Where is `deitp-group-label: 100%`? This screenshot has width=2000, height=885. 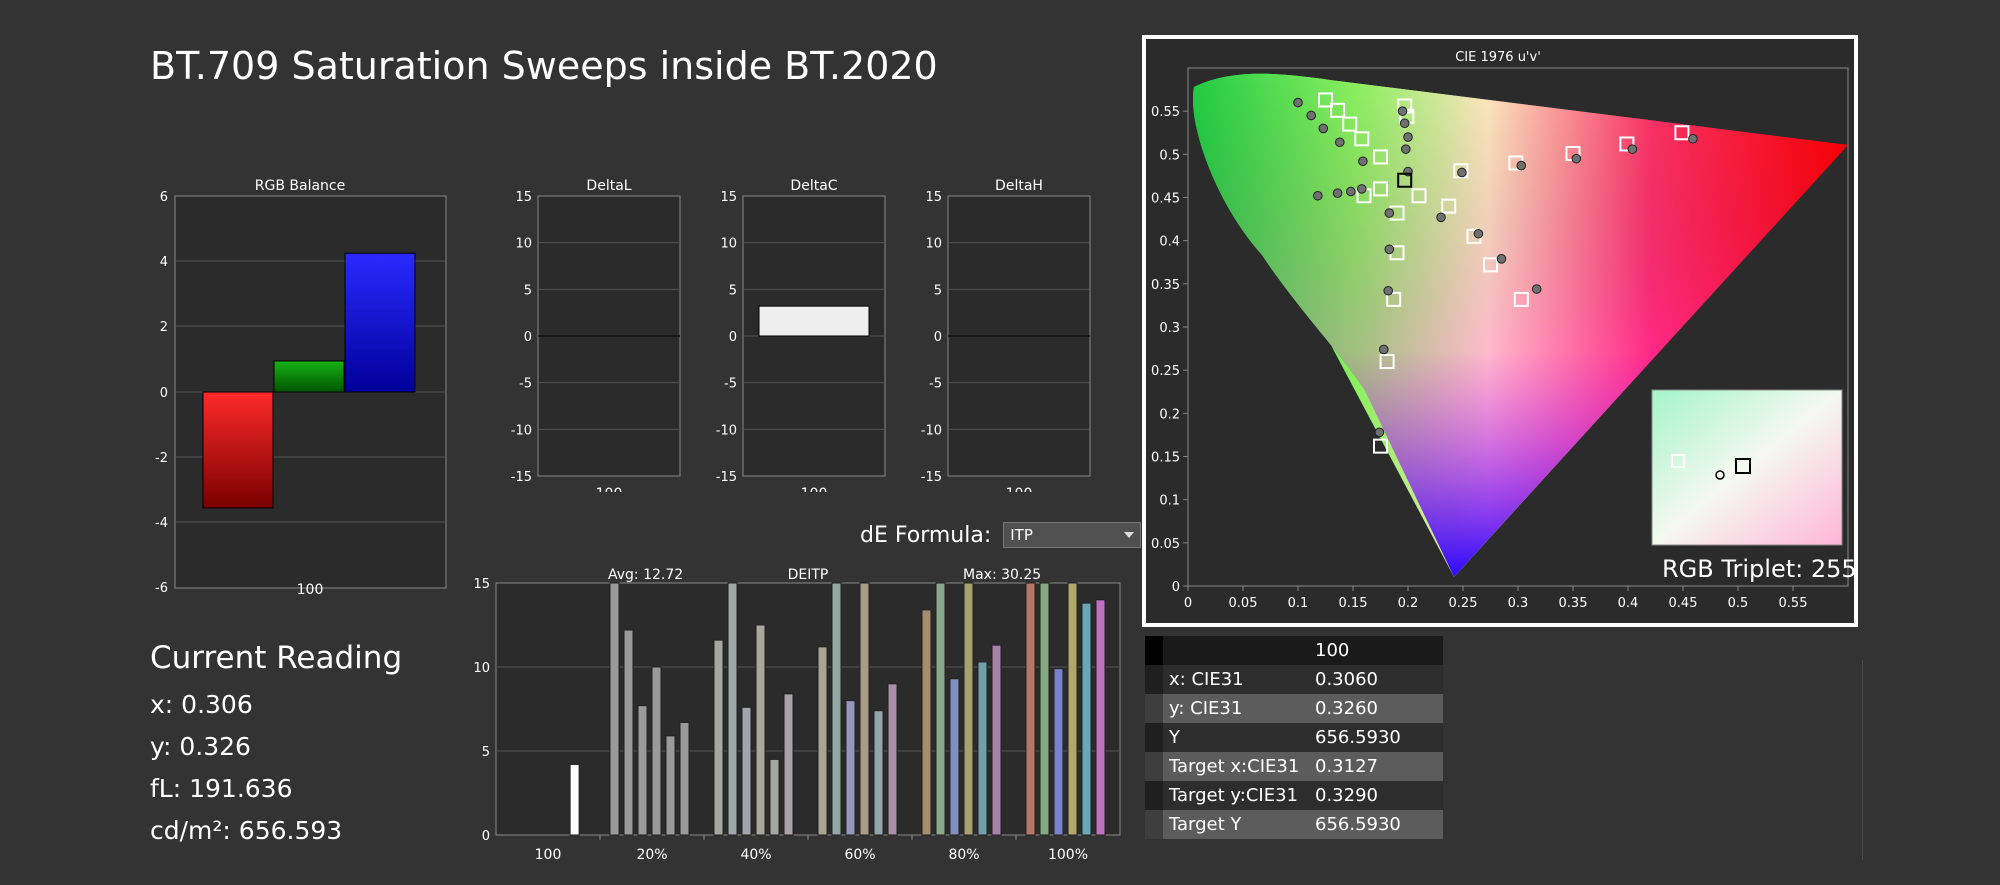
deitp-group-label: 100% is located at coordinates (1068, 855).